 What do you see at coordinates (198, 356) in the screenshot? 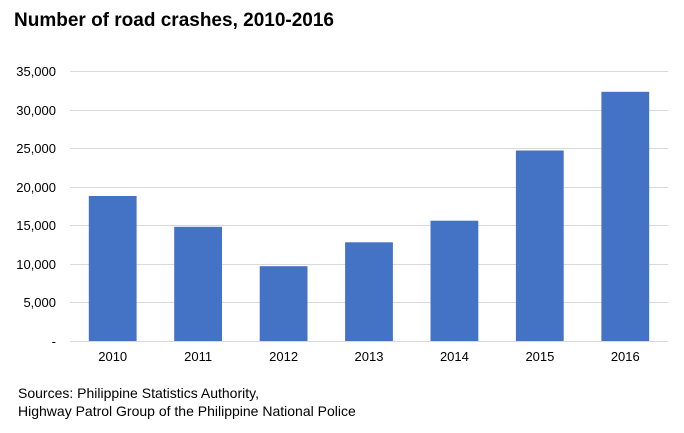
I see `x-tick-label: 2011` at bounding box center [198, 356].